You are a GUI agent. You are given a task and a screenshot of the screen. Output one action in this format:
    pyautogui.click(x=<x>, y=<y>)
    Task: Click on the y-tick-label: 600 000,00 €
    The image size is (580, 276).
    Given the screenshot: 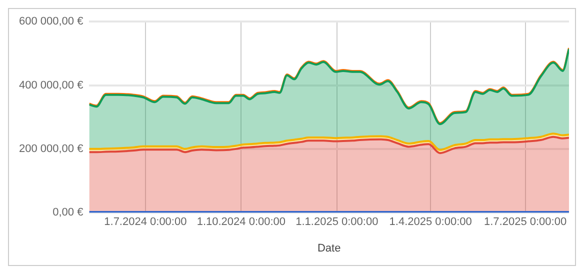 What is the action you would take?
    pyautogui.click(x=51, y=22)
    